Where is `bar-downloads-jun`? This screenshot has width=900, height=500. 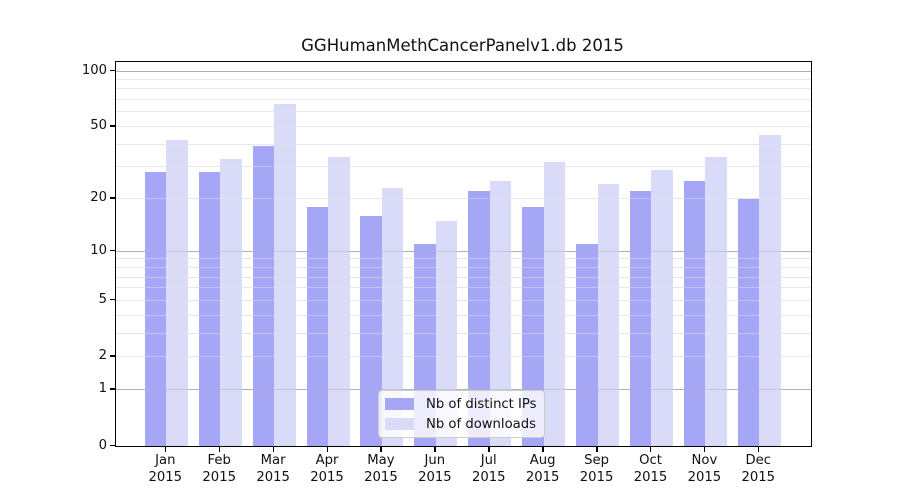
bar-downloads-jun is located at coordinates (446, 333).